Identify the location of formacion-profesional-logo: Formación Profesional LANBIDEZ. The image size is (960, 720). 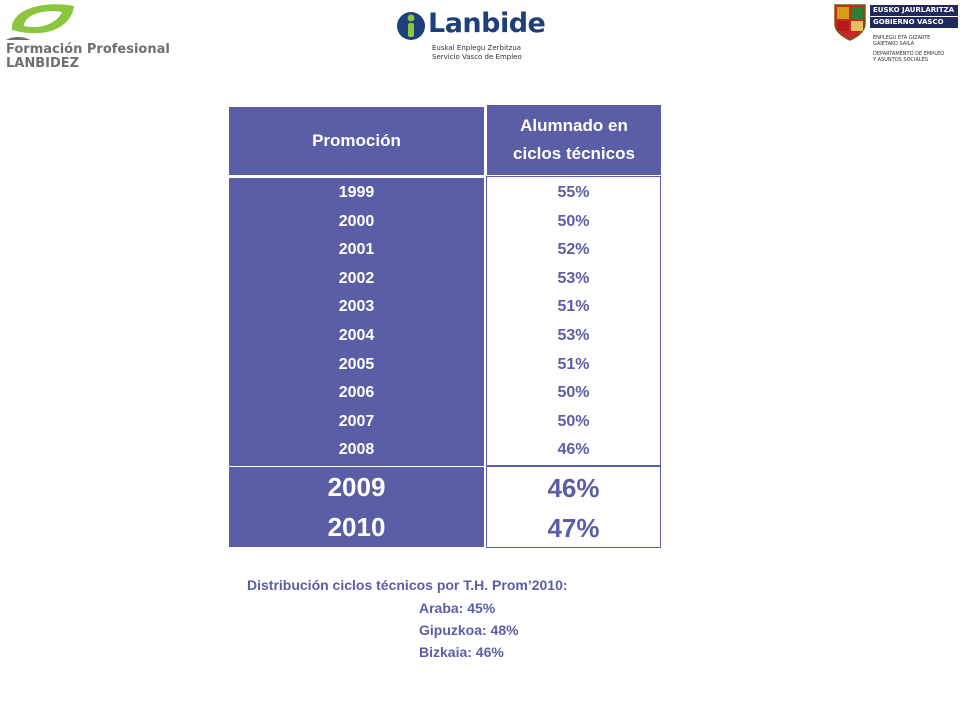
(90, 37).